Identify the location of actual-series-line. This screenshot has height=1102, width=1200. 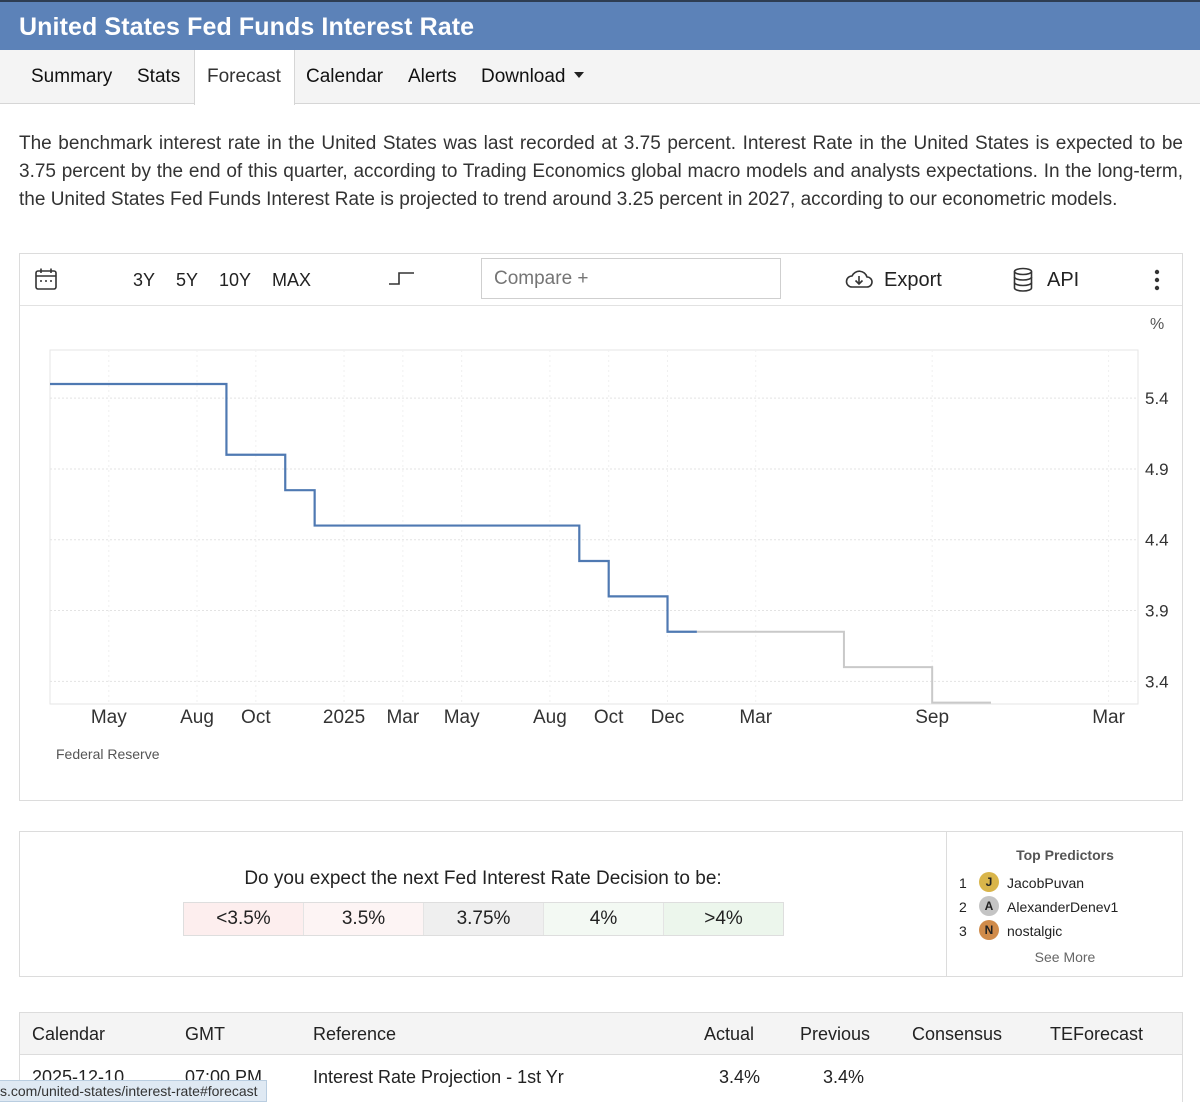
(373, 507).